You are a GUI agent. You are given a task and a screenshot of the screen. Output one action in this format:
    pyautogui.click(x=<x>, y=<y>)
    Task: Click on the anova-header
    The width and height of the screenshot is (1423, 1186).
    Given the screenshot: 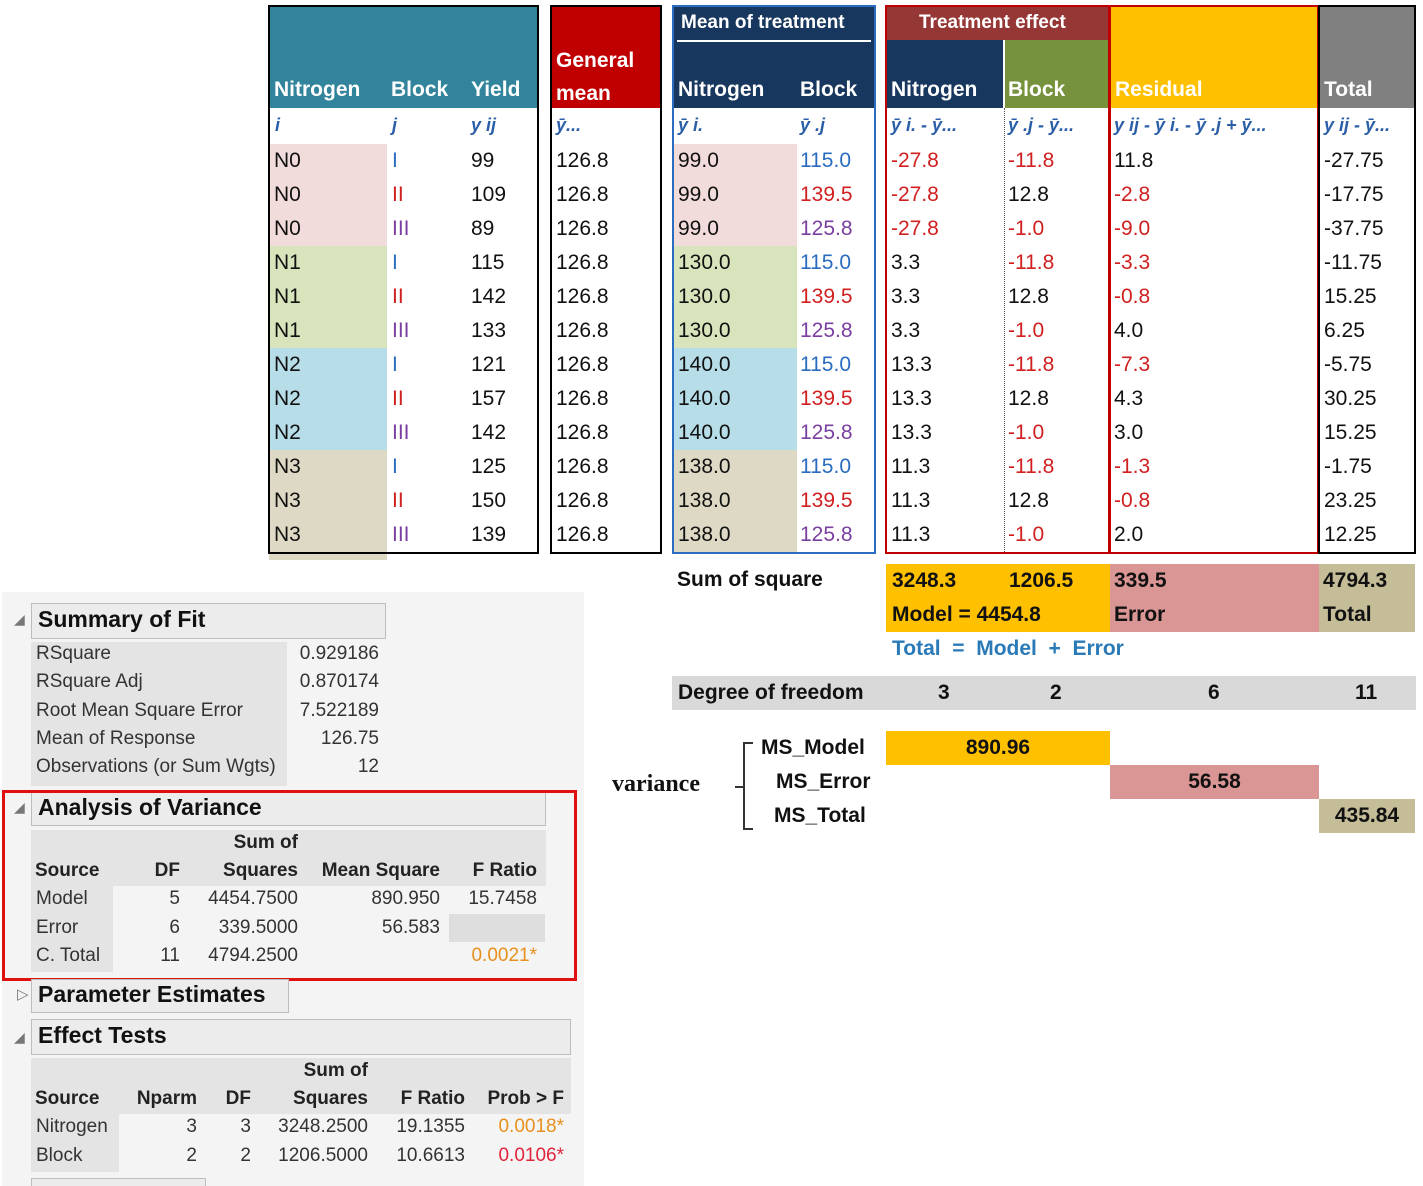 What is the action you would take?
    pyautogui.click(x=288, y=809)
    